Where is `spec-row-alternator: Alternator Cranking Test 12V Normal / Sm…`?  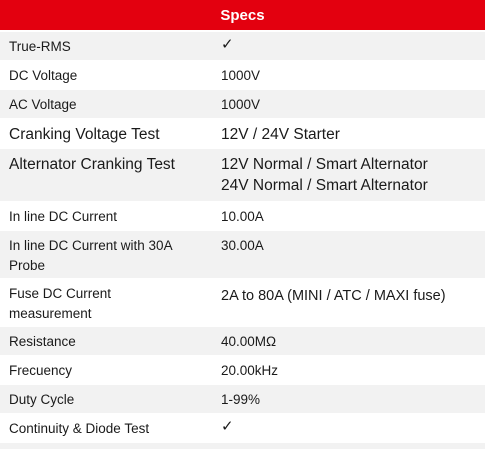
spec-row-alternator: Alternator Cranking Test 12V Normal / Sm… is located at coordinates (242, 175).